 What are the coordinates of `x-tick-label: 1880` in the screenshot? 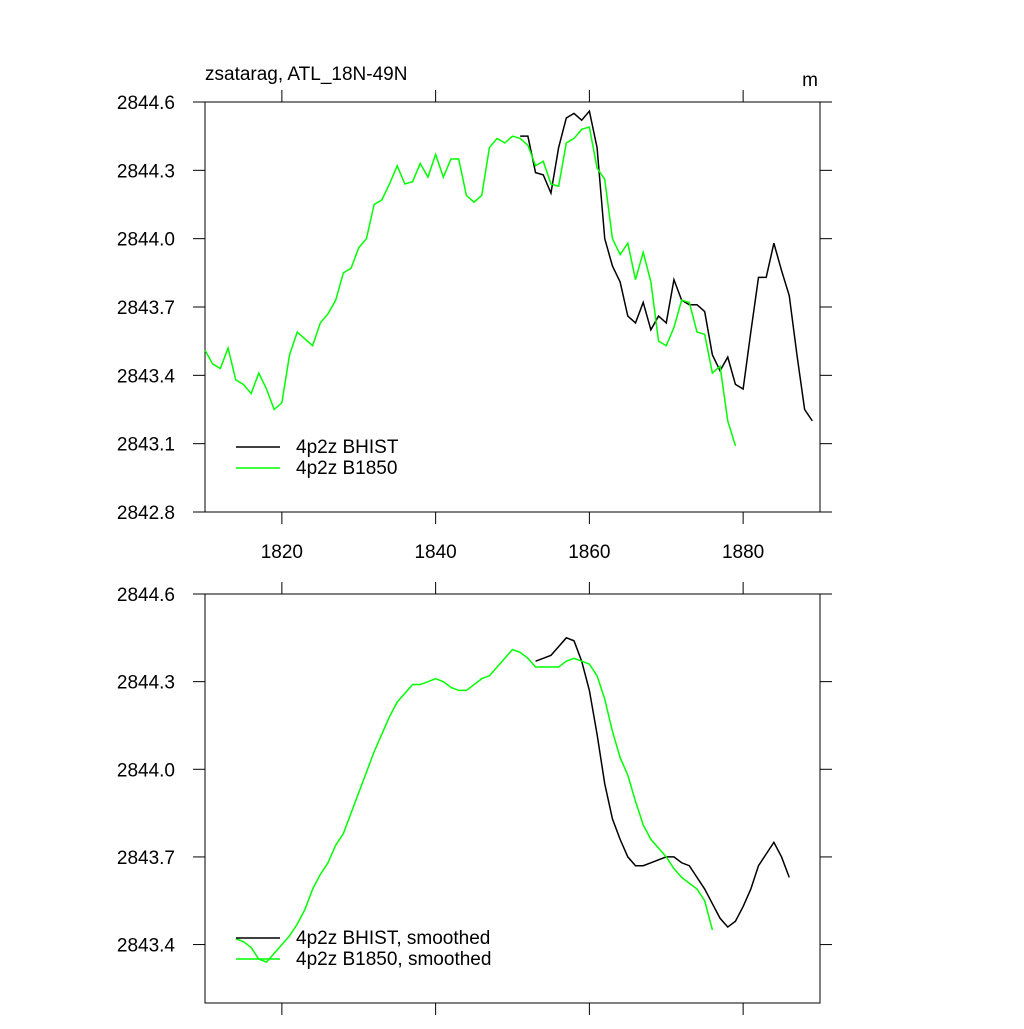 It's located at (743, 552).